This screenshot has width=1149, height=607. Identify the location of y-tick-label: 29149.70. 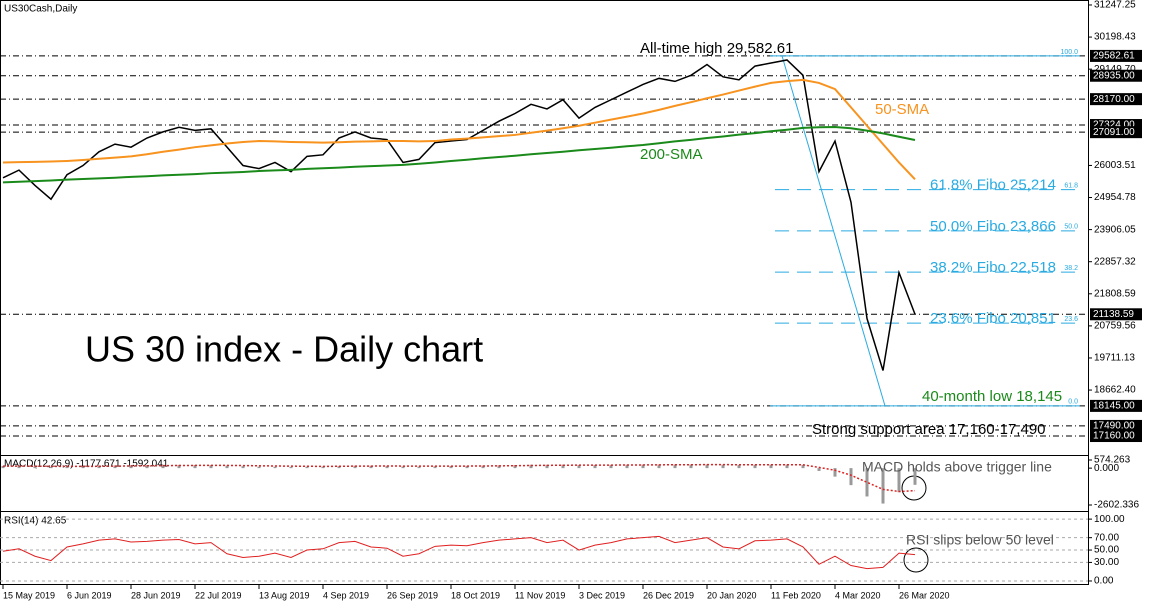
(1115, 69).